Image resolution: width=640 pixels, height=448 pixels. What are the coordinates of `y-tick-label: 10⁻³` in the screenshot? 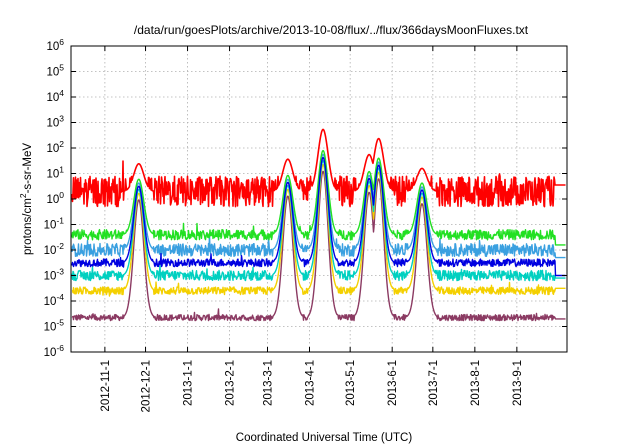 It's located at (54, 275).